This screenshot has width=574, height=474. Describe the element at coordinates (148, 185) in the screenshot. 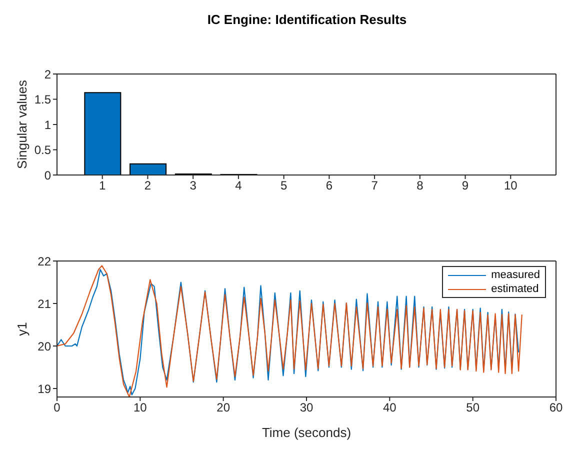

I see `x-tick-label: 2` at that location.